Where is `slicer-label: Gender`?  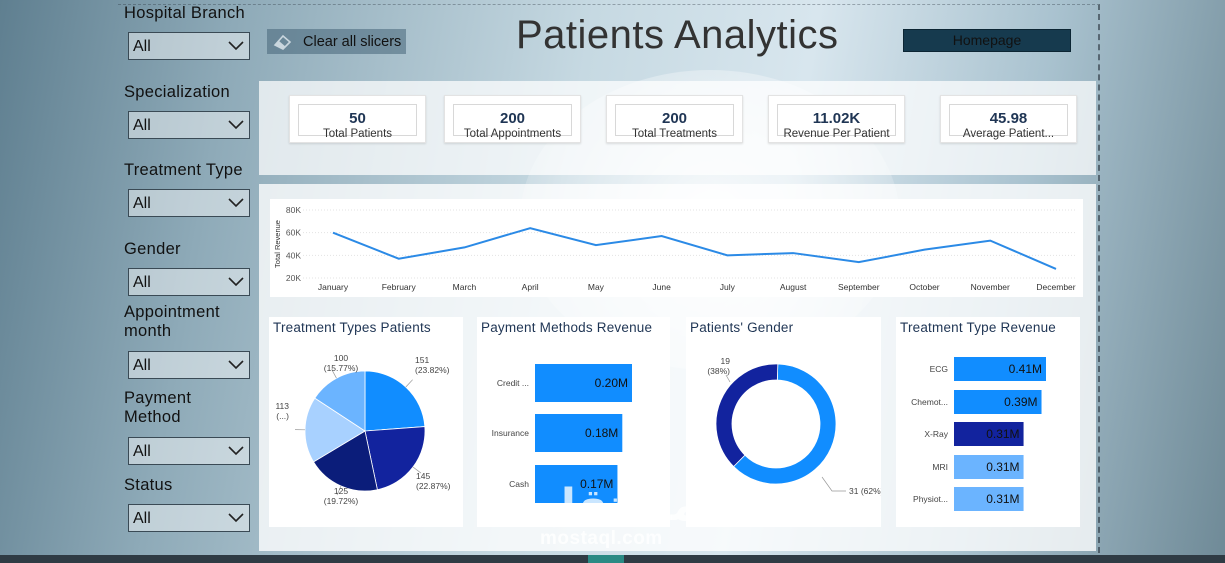 slicer-label: Gender is located at coordinates (152, 249).